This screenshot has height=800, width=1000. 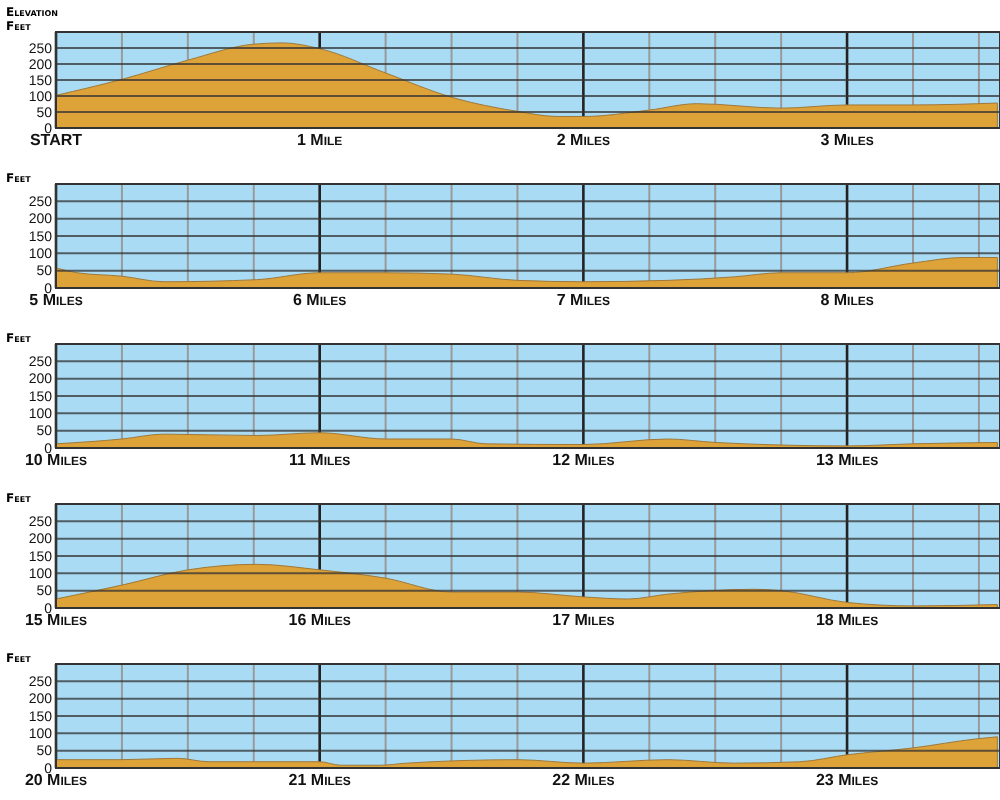 I want to click on x-tick-label: 13 Miles, so click(x=847, y=460).